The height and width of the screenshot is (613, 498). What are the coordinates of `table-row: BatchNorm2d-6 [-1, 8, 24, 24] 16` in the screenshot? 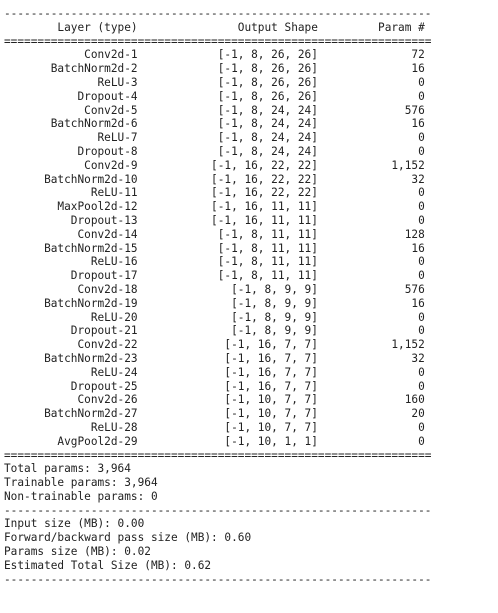 It's located at (214, 124).